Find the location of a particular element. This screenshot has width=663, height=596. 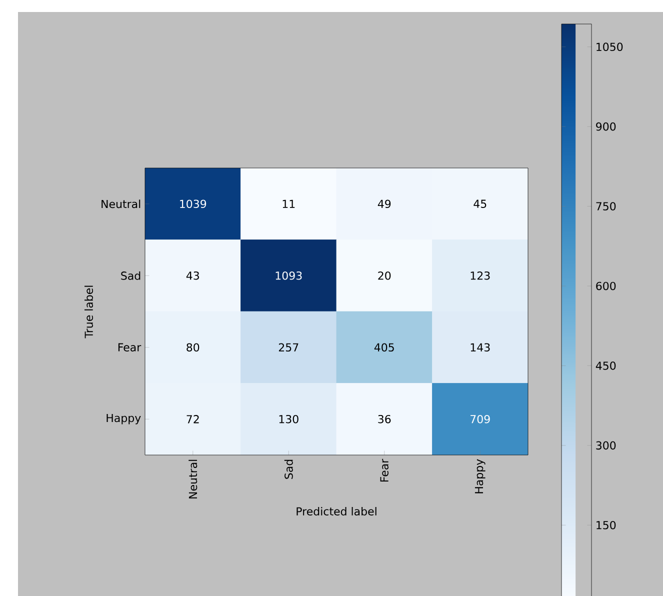

color-bar-label: 900 is located at coordinates (606, 126).